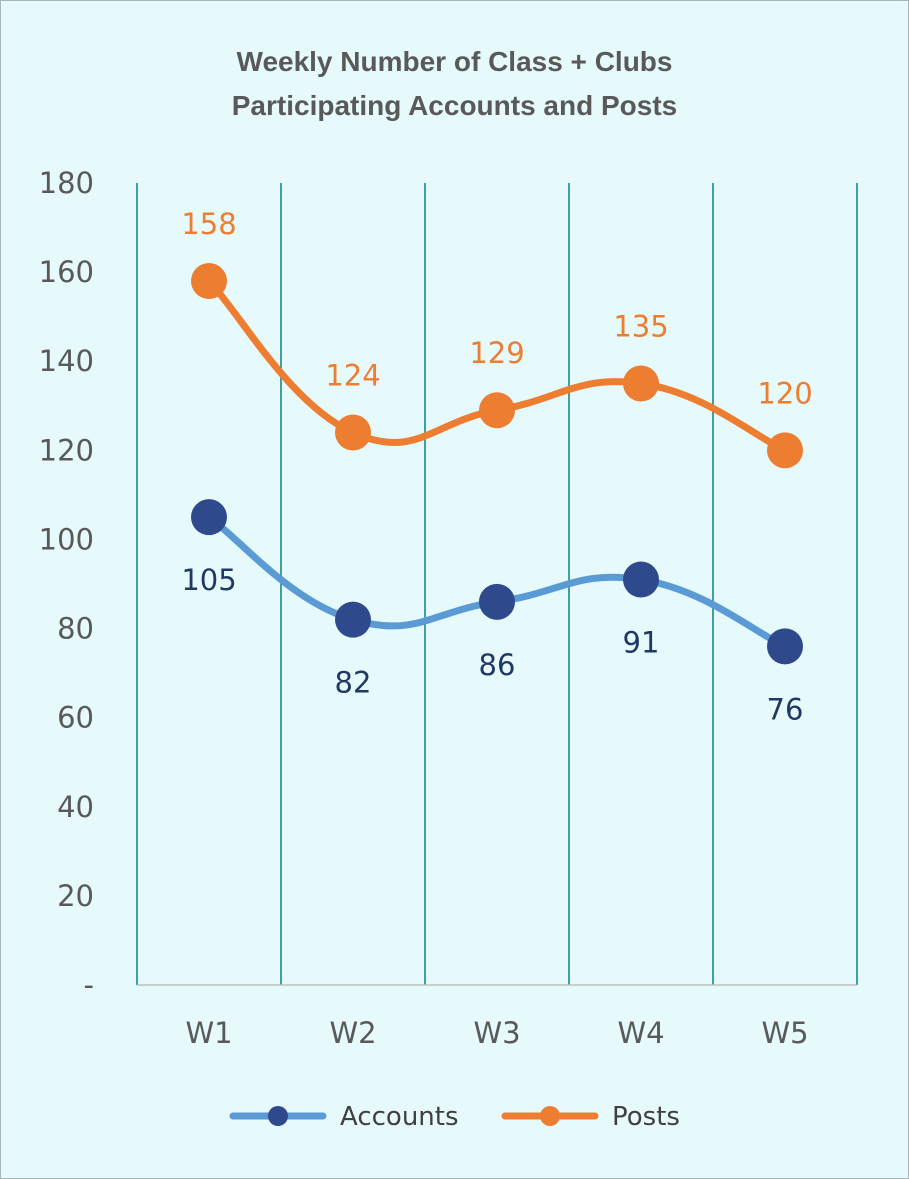 This screenshot has width=909, height=1179. I want to click on y-tick-label: 140, so click(66, 361).